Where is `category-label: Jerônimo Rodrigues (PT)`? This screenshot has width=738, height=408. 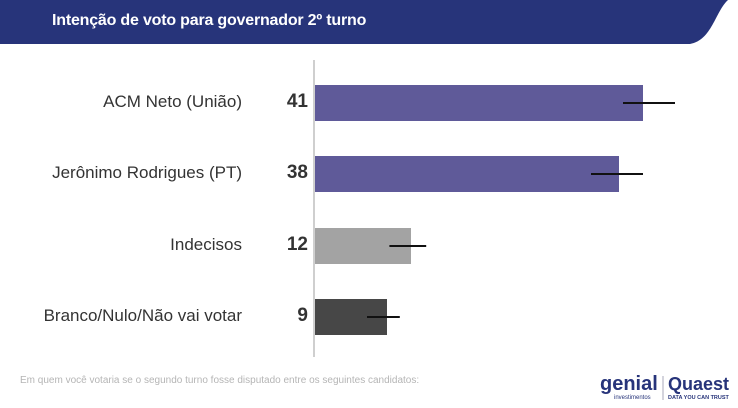
category-label: Jerônimo Rodrigues (PT) is located at coordinates (147, 172).